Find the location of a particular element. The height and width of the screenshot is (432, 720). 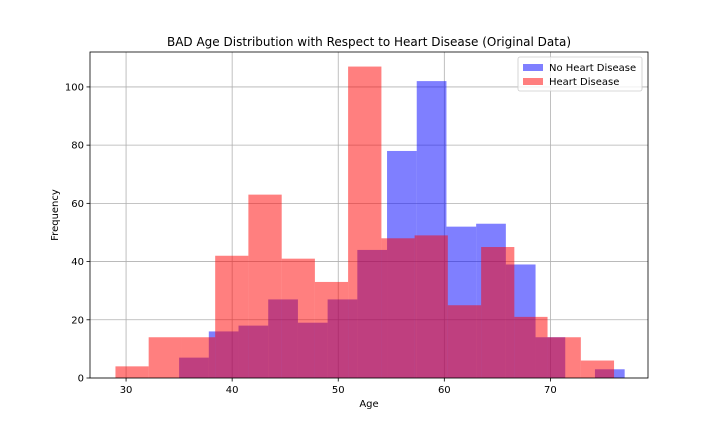

x-axis-label: Age is located at coordinates (368, 404).